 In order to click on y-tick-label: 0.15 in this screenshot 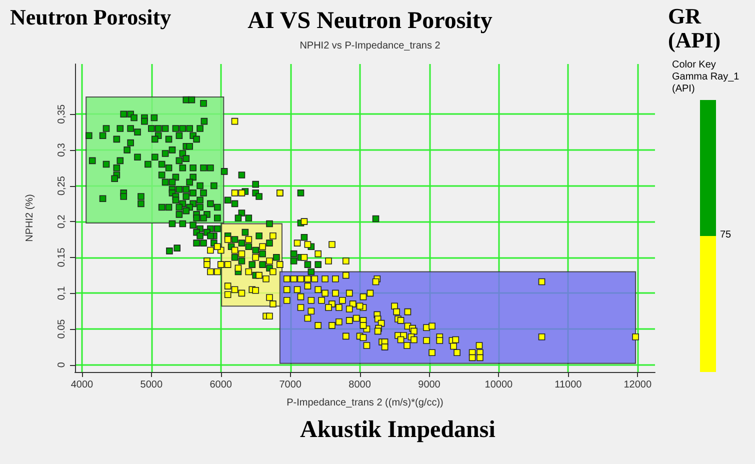, I will do `click(62, 257)`.